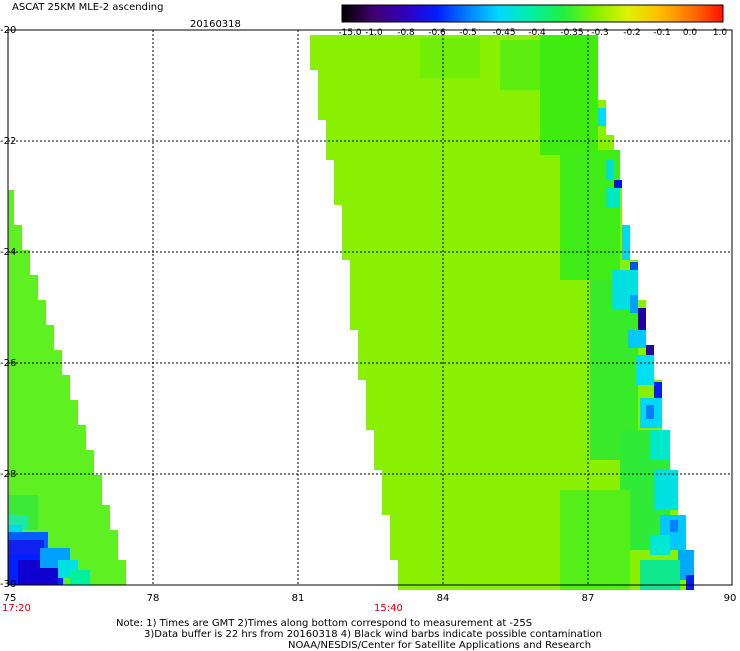  I want to click on time-label: 17:20, so click(16, 608).